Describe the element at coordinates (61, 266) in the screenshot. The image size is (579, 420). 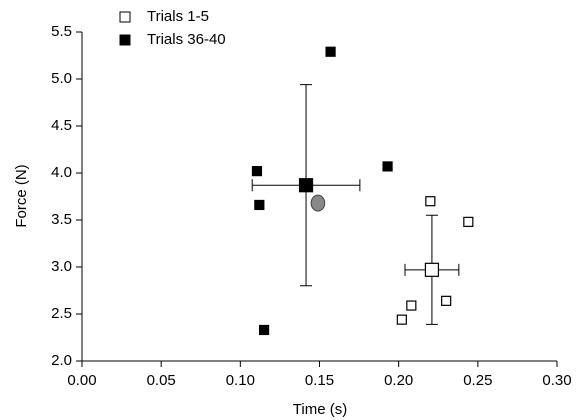
I see `y-tick-label: 3.0` at that location.